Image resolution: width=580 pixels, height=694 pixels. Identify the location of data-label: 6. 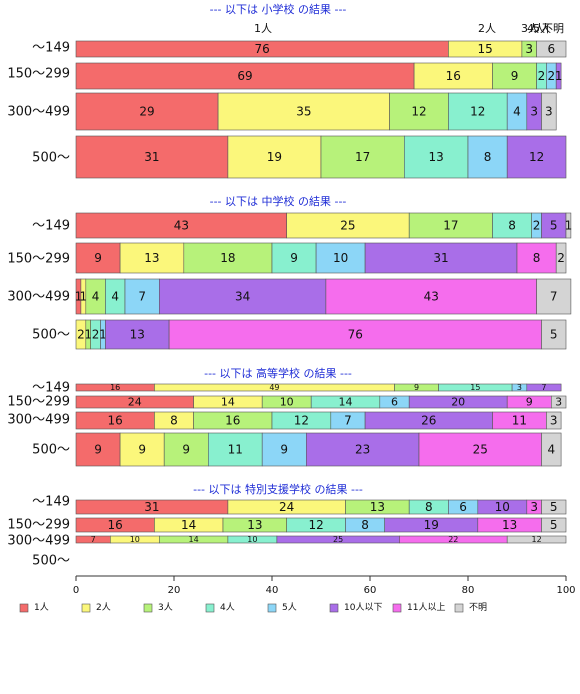
(463, 507).